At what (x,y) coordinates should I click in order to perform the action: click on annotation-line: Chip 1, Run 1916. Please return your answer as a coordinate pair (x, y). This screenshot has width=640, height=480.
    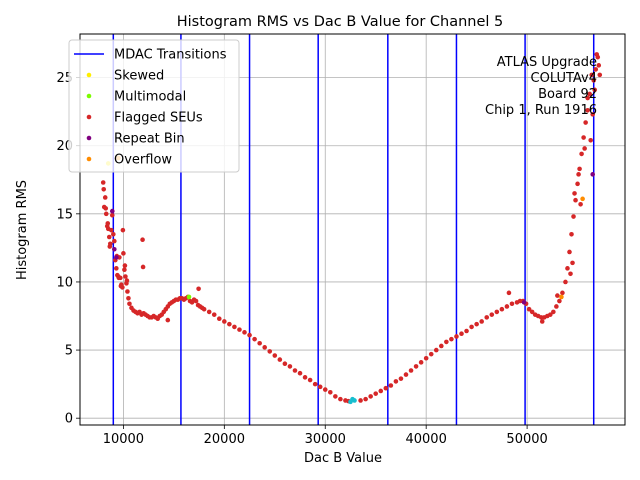
    Looking at the image, I should click on (541, 110).